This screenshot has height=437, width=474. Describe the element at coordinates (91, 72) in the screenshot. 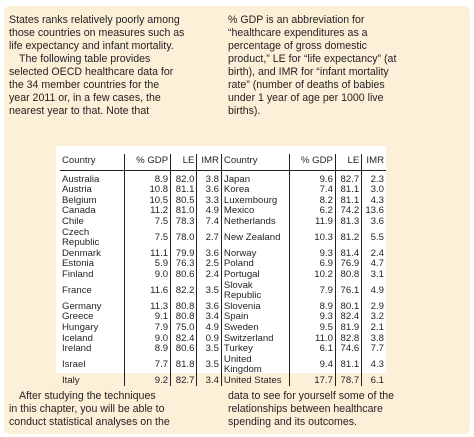

I see `text-line: selected OECD healthcare data for` at that location.